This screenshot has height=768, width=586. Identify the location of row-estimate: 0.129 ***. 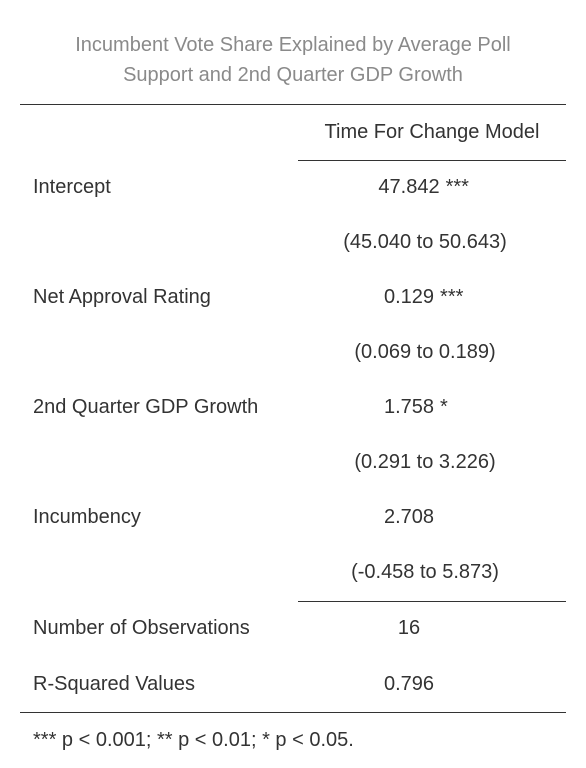
(425, 297).